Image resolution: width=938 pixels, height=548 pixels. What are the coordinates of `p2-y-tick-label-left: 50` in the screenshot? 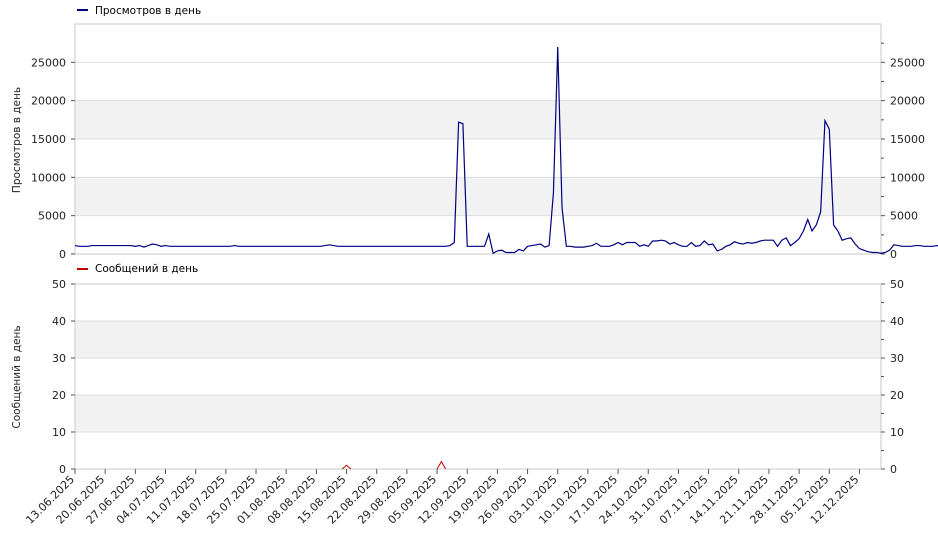 It's located at (59, 284).